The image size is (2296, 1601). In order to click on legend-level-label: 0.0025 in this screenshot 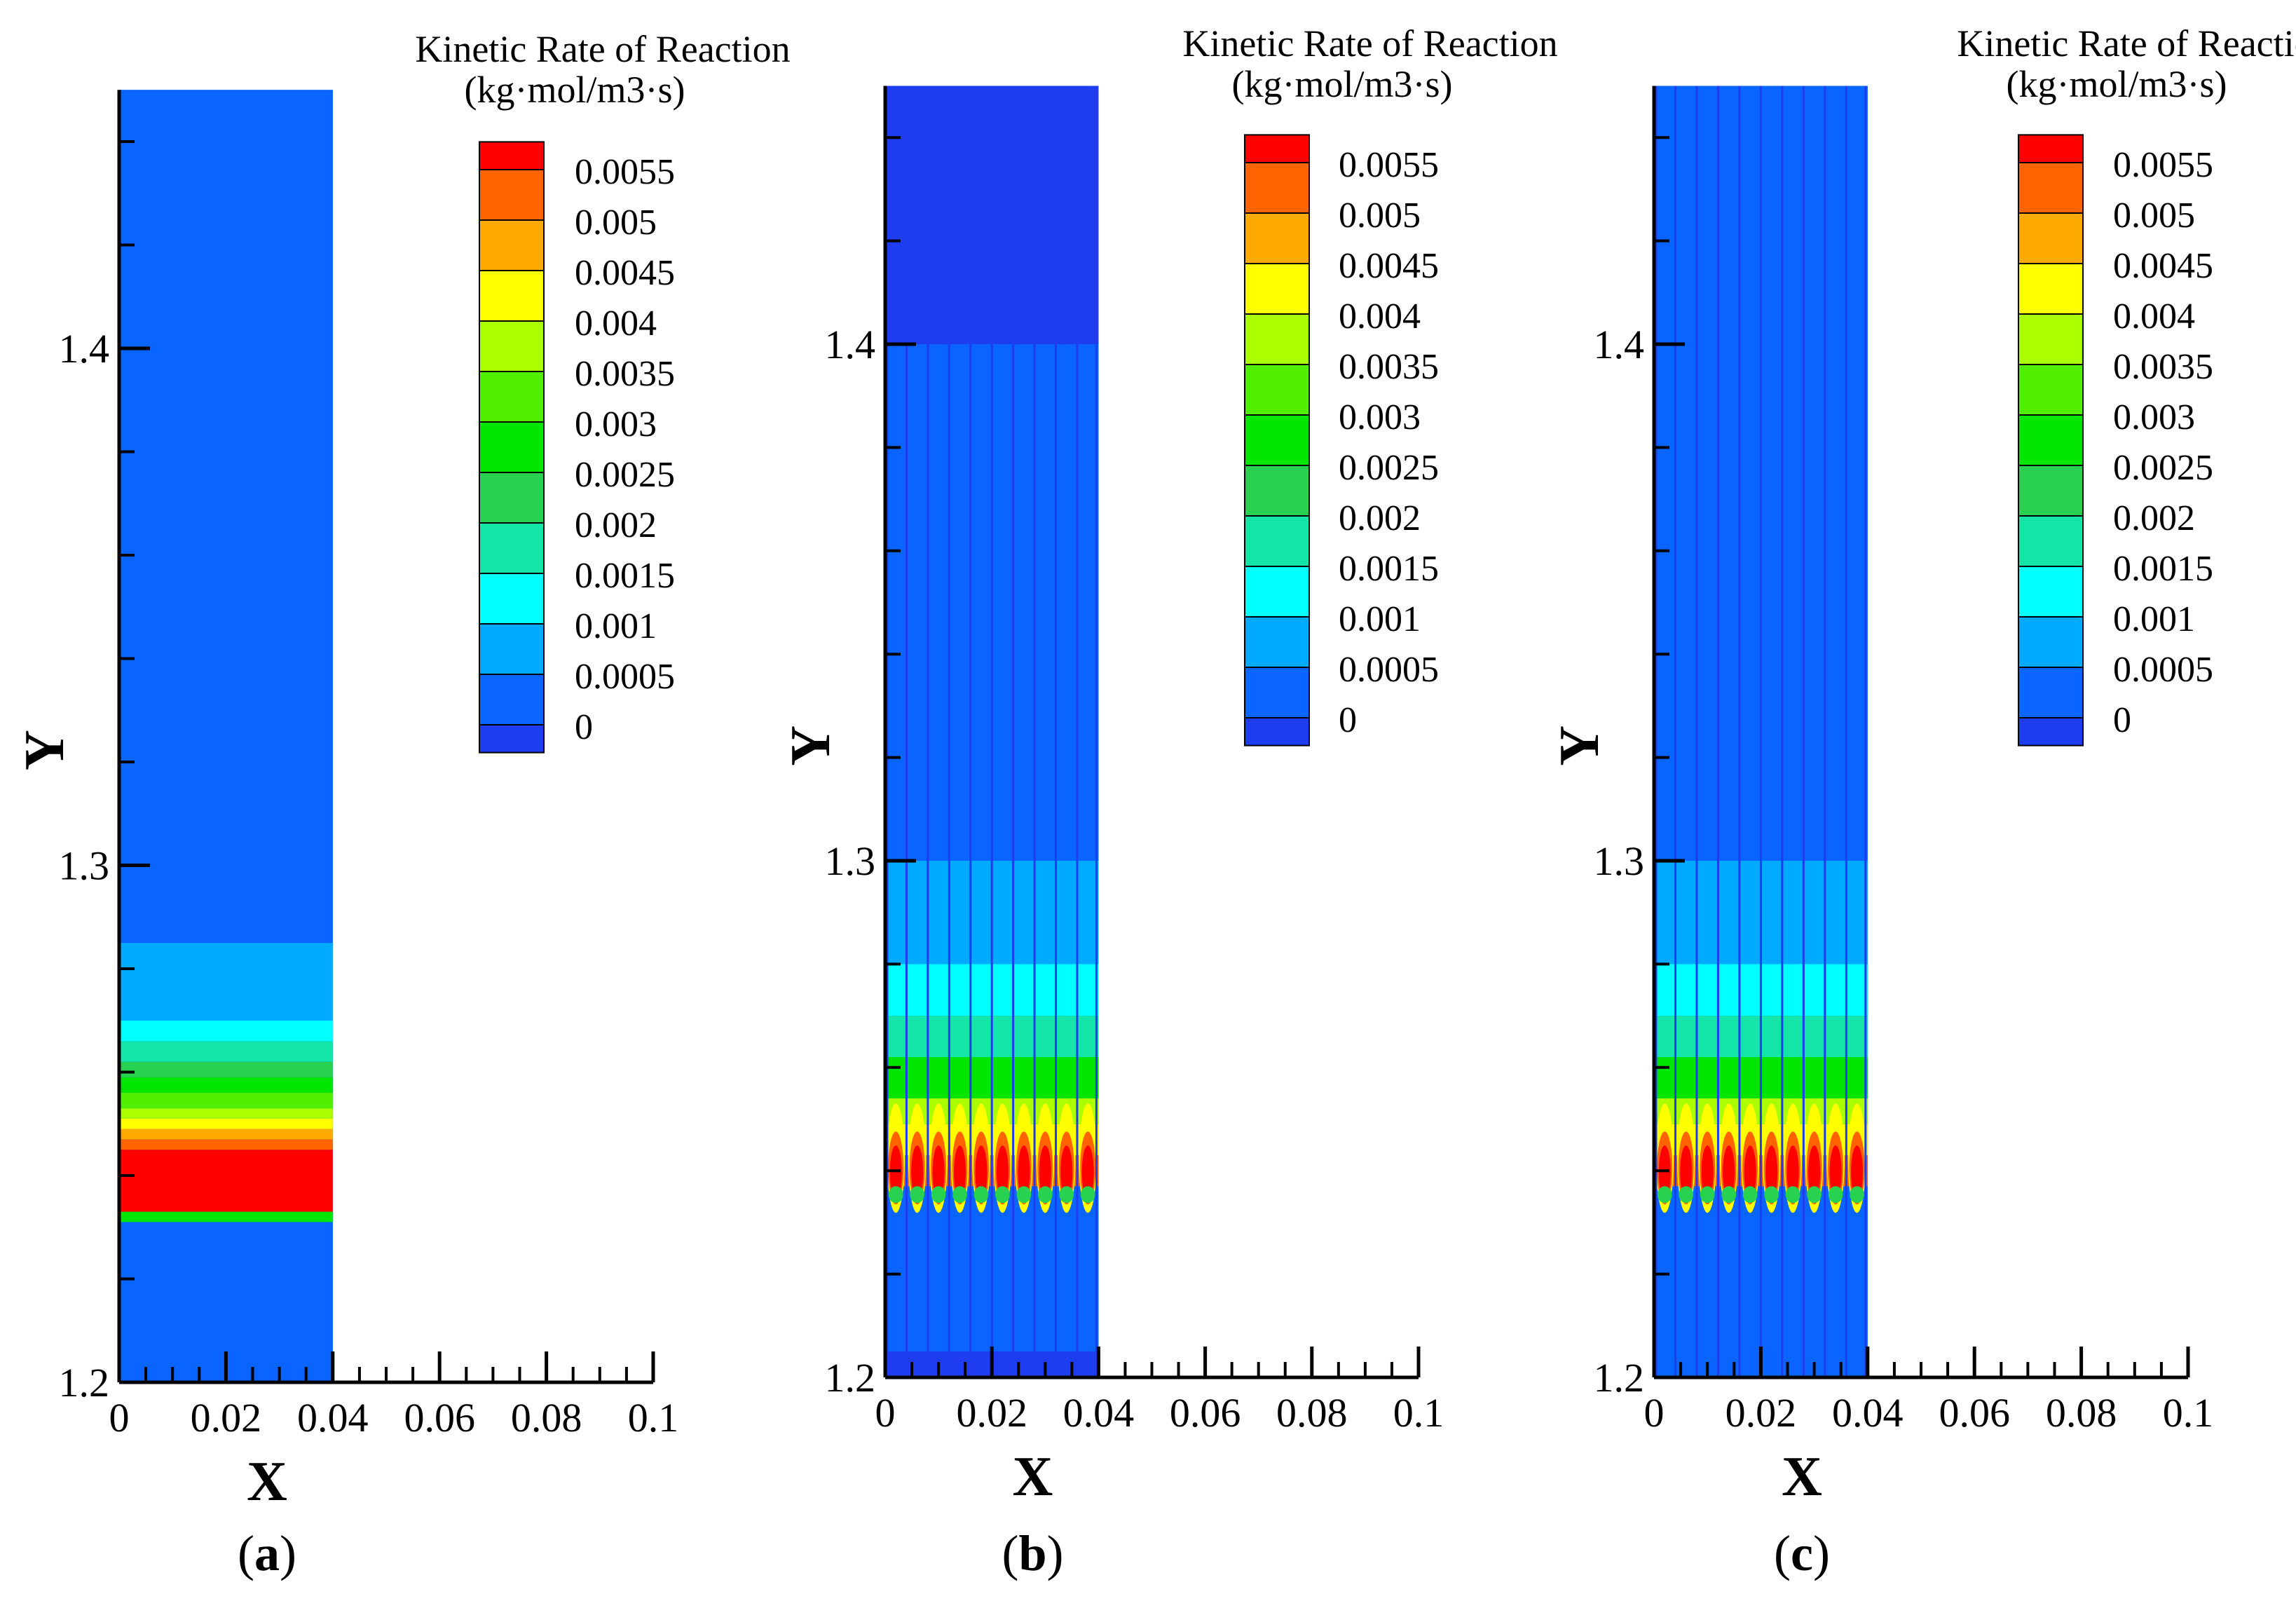, I will do `click(2163, 468)`.